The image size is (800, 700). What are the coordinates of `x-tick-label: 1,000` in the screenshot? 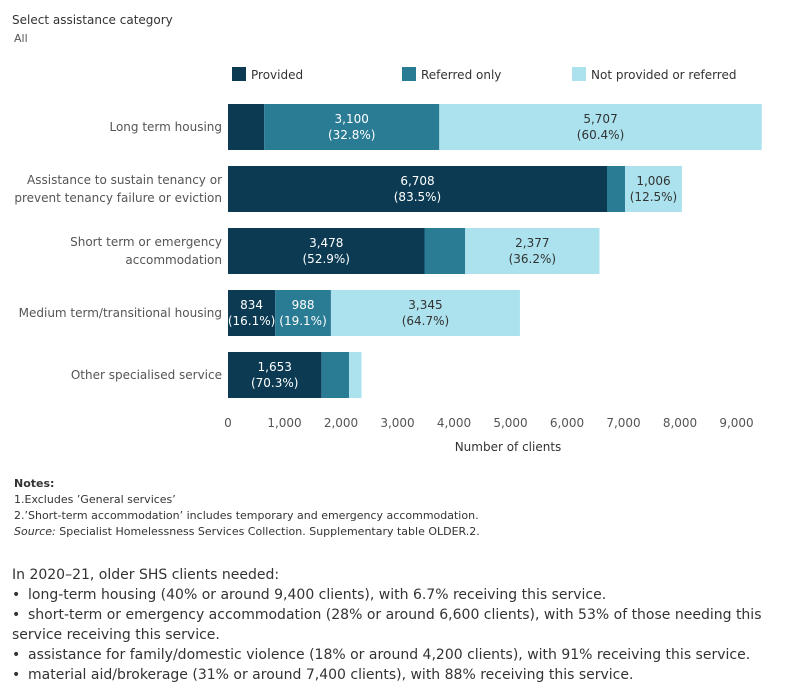 It's located at (284, 423).